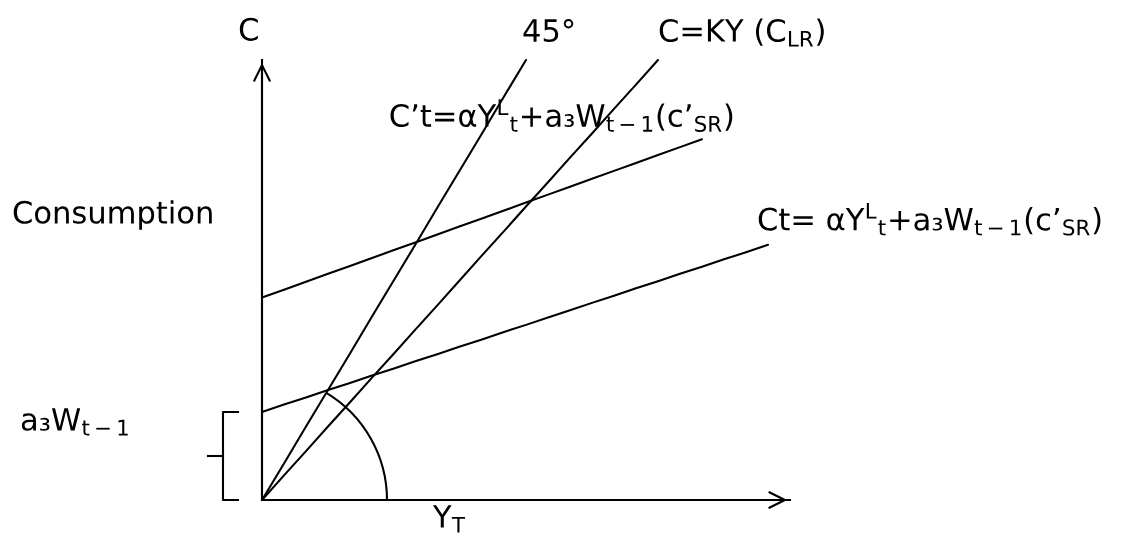 The height and width of the screenshot is (534, 1144). What do you see at coordinates (112, 215) in the screenshot?
I see `text: Consumption` at bounding box center [112, 215].